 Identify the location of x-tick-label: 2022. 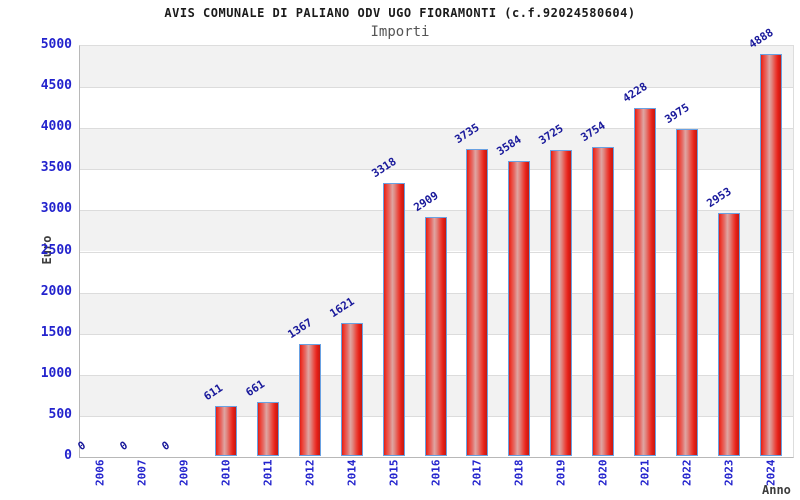
(687, 473).